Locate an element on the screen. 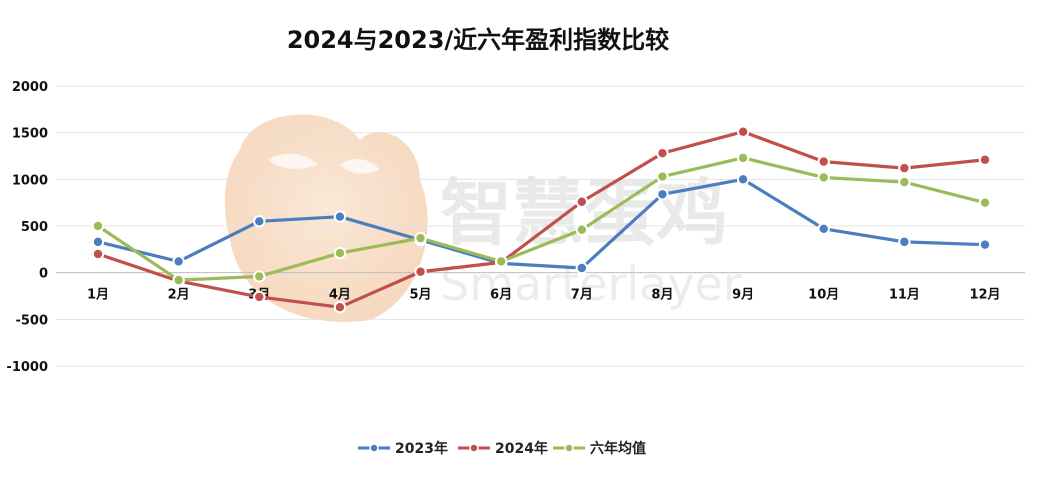  x-tick-label: 8月 is located at coordinates (662, 295).